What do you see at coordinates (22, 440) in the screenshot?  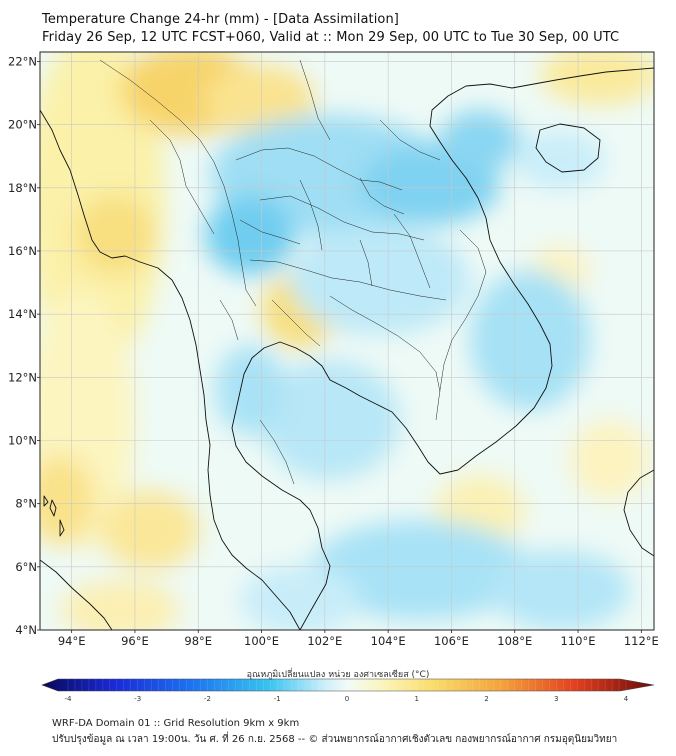 I see `lat-tick-label: 10°N` at bounding box center [22, 440].